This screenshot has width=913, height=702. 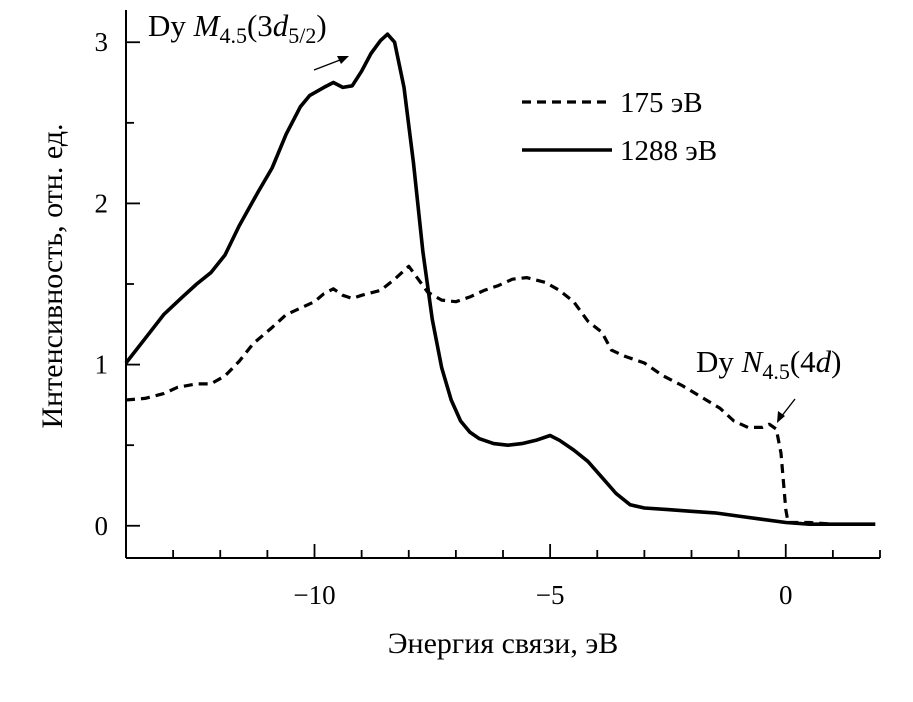 I want to click on annotation-dy-m45: Dy M4.5(3d5/2), so click(x=248, y=39).